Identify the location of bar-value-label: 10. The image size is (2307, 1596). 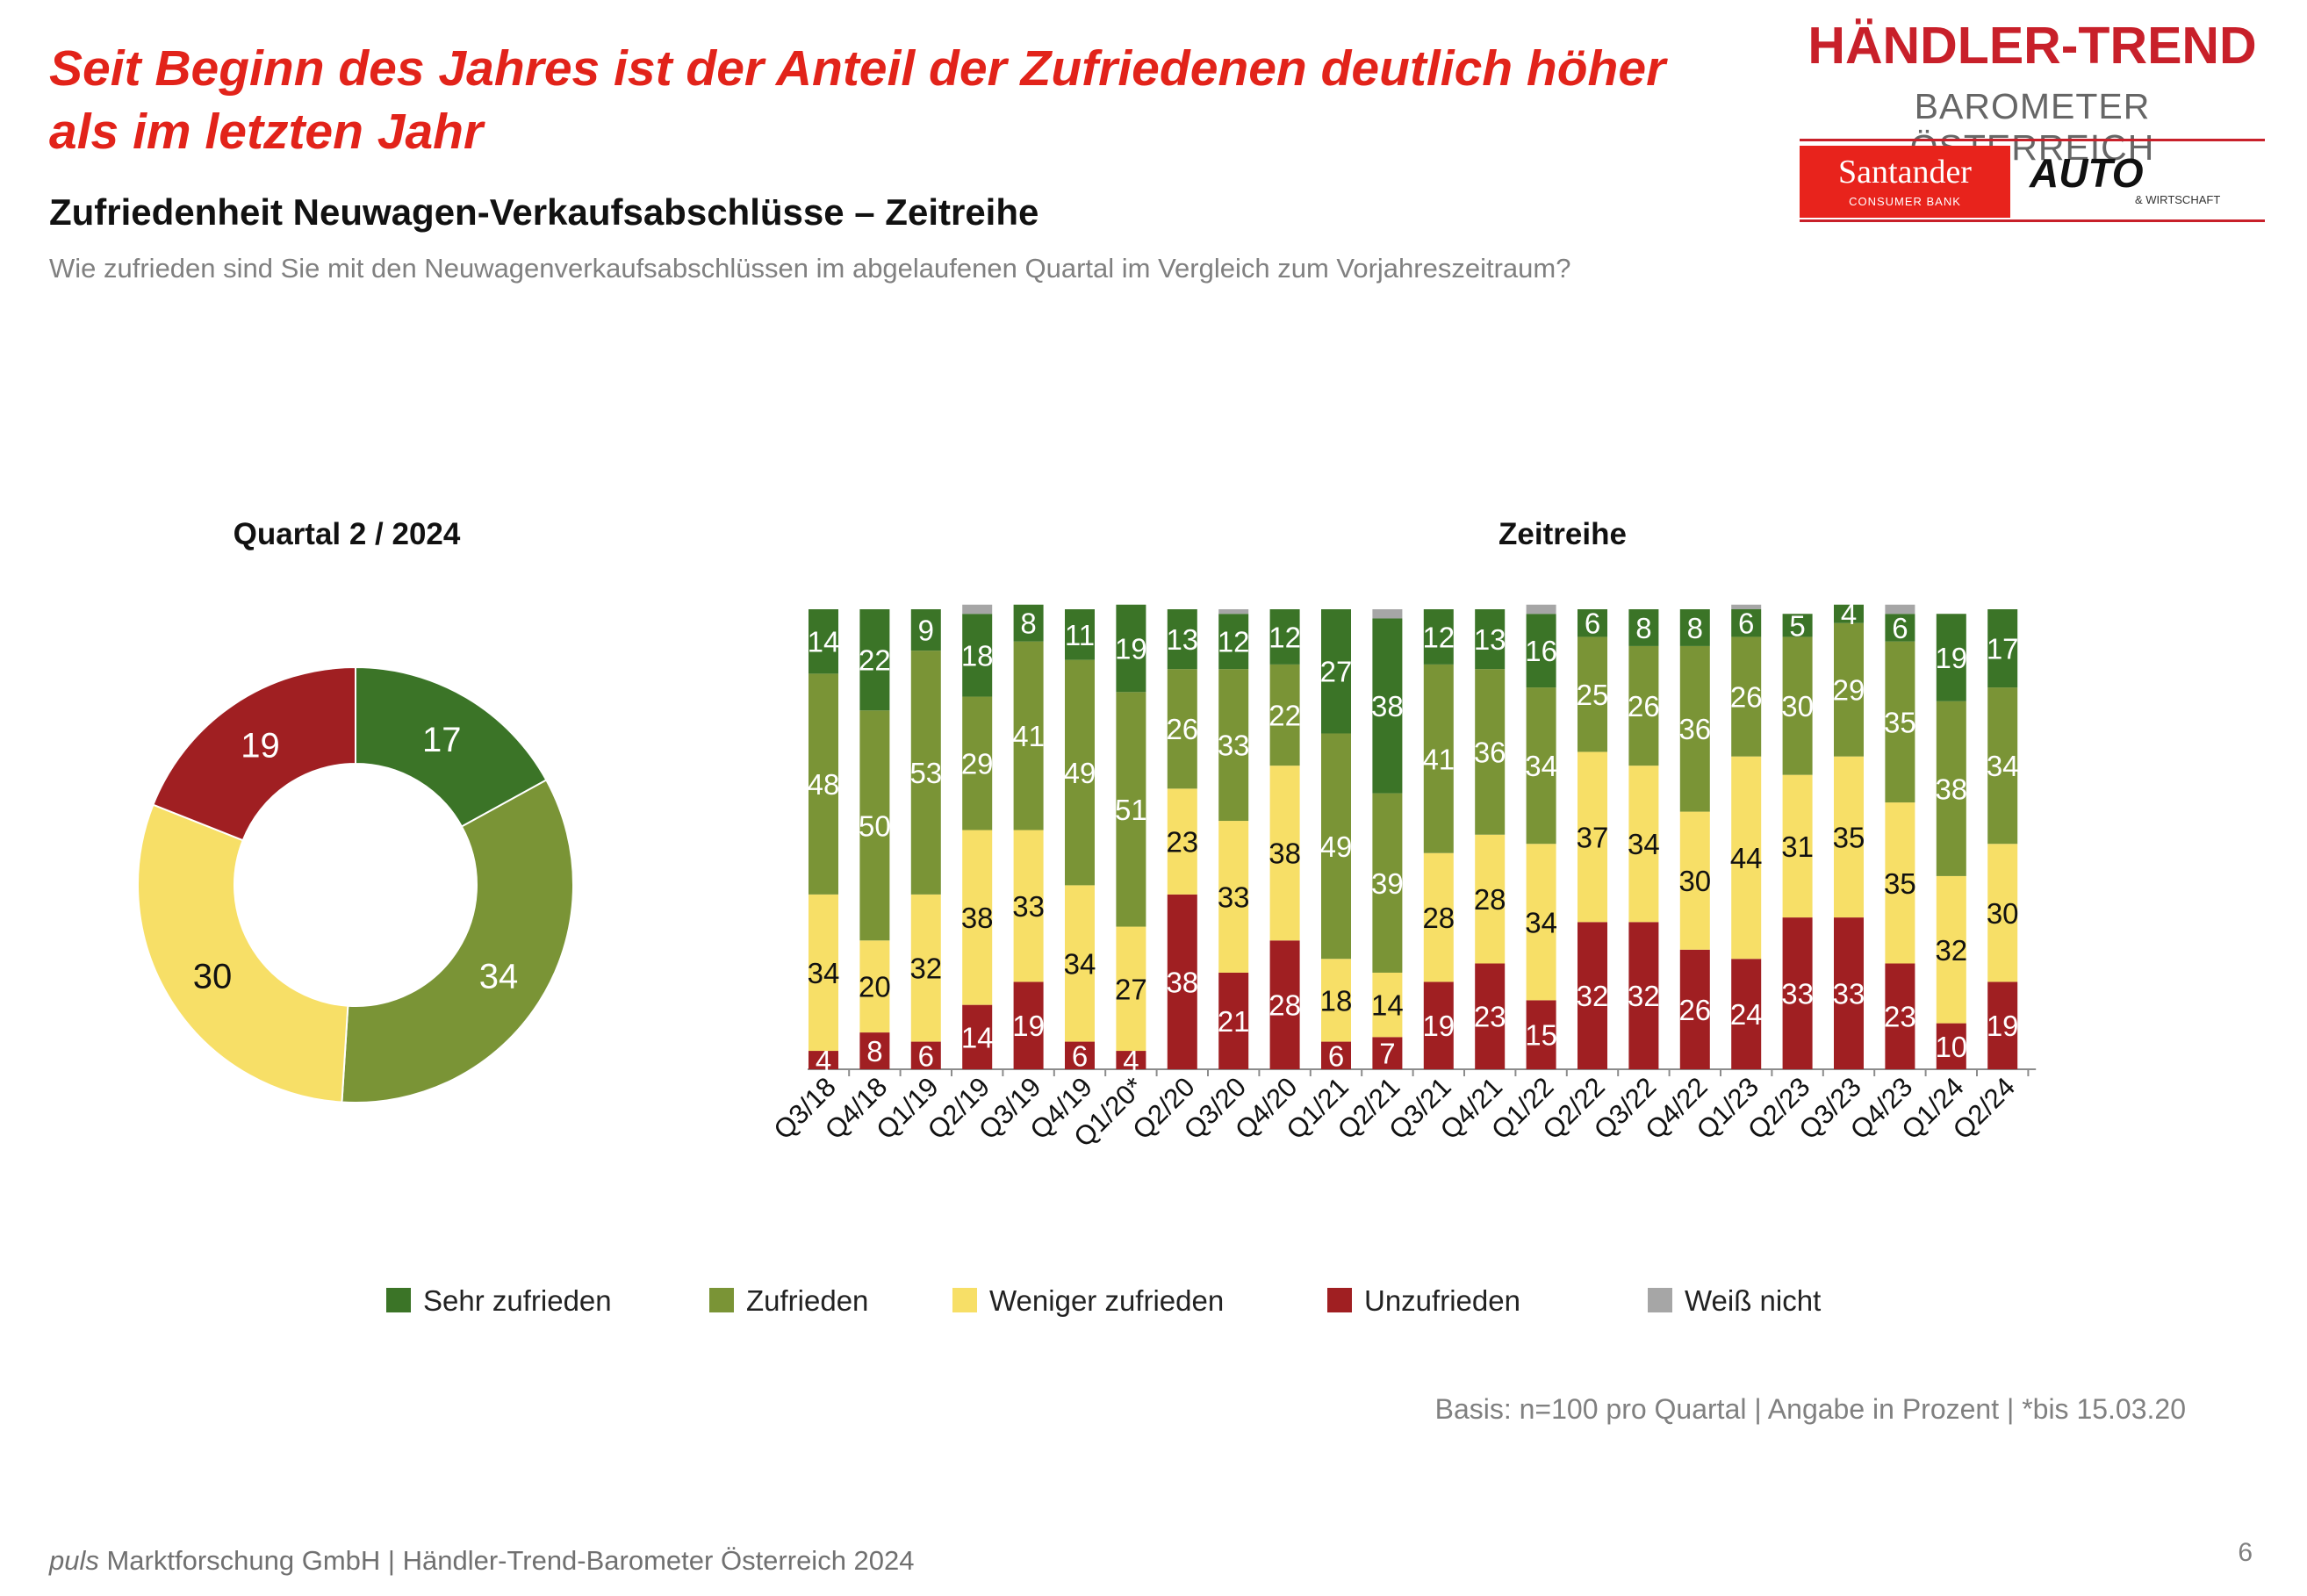
(1951, 1047).